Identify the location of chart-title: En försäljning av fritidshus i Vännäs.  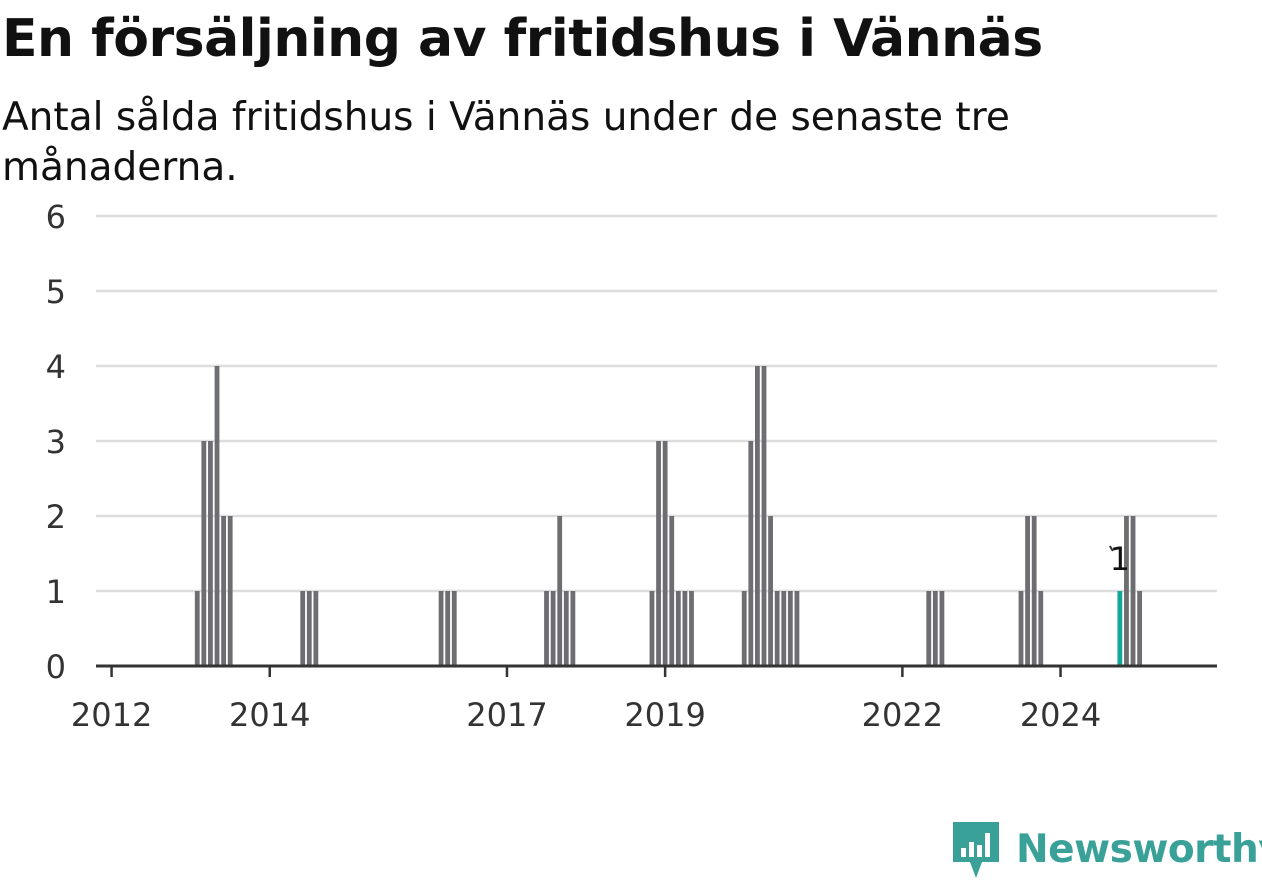
(522, 39).